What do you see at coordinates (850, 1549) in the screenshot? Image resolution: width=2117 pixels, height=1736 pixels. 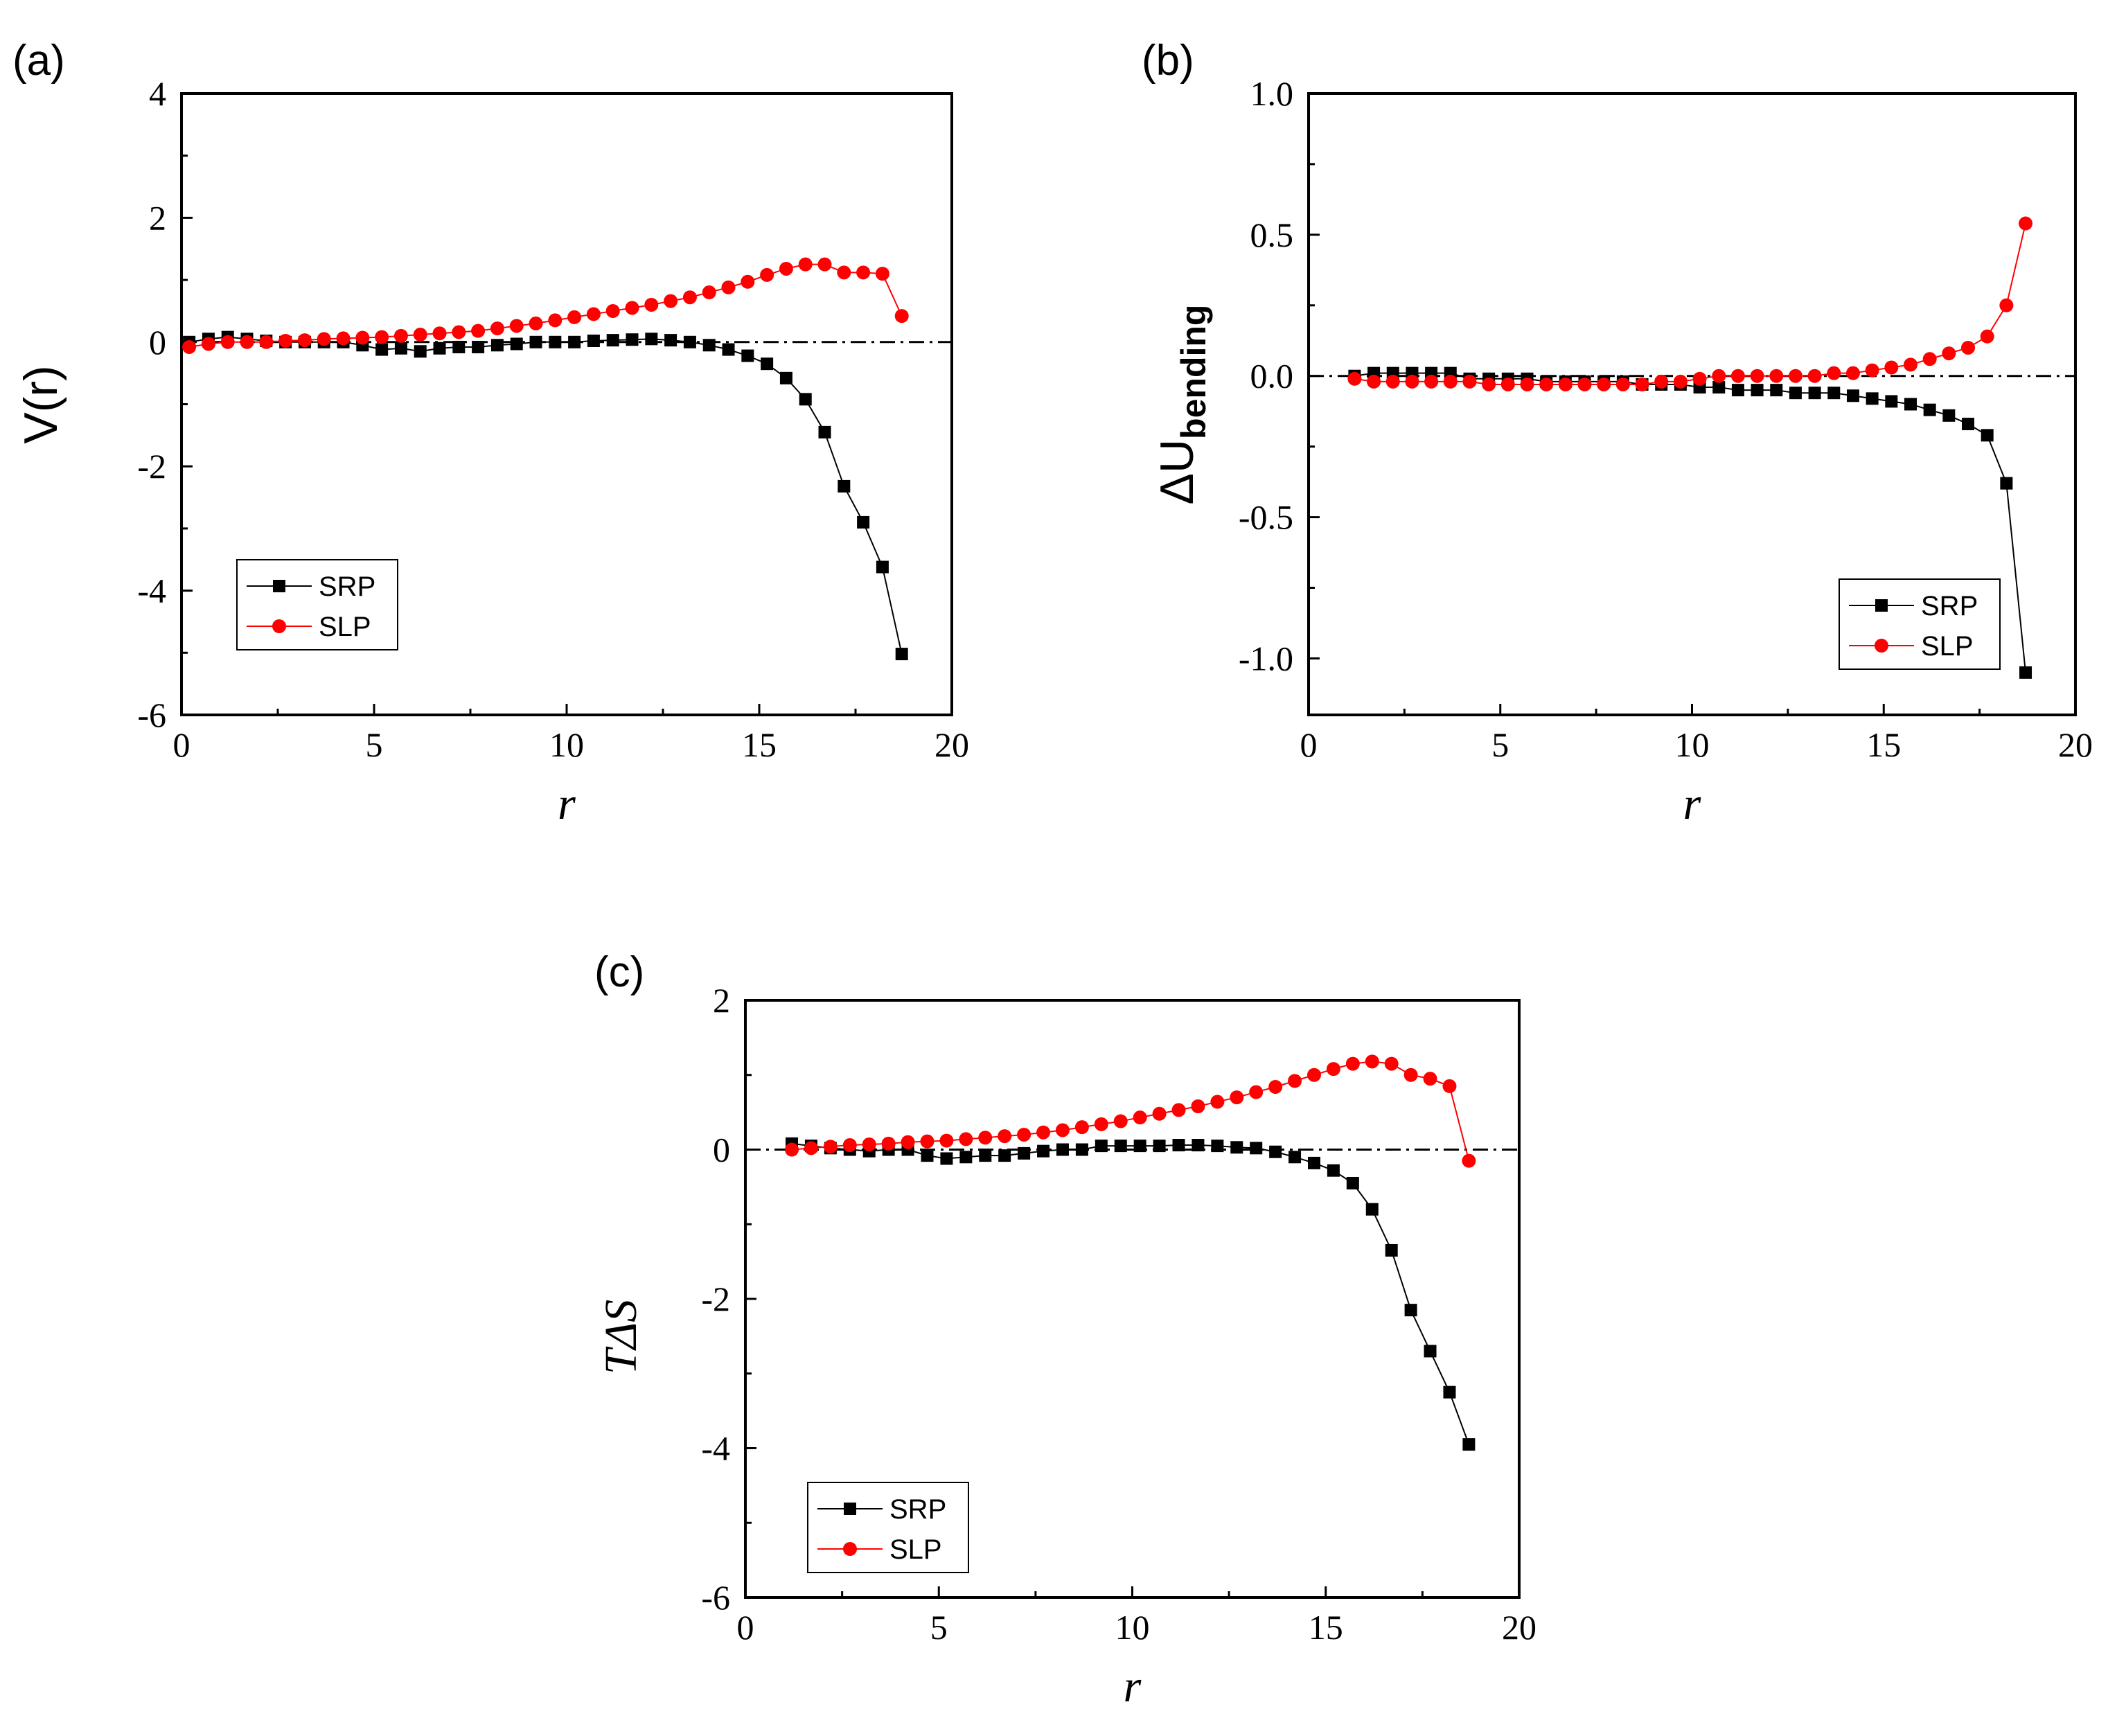 I see `legend-marker-slp` at bounding box center [850, 1549].